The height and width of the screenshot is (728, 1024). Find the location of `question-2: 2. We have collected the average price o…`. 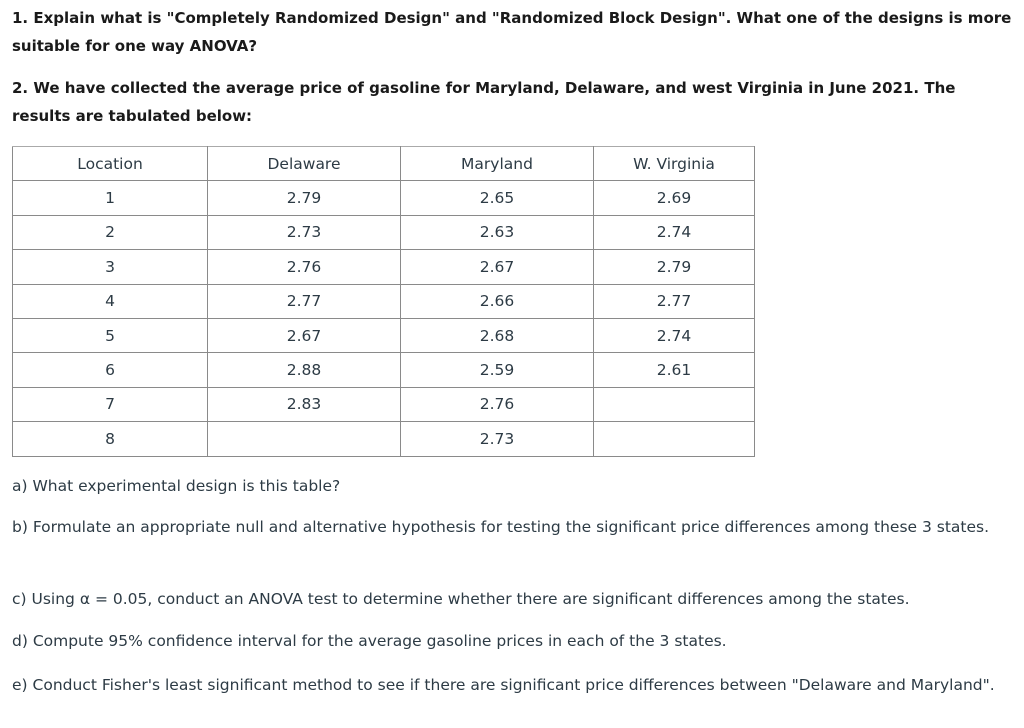

question-2: 2. We have collected the average price o… is located at coordinates (484, 102).